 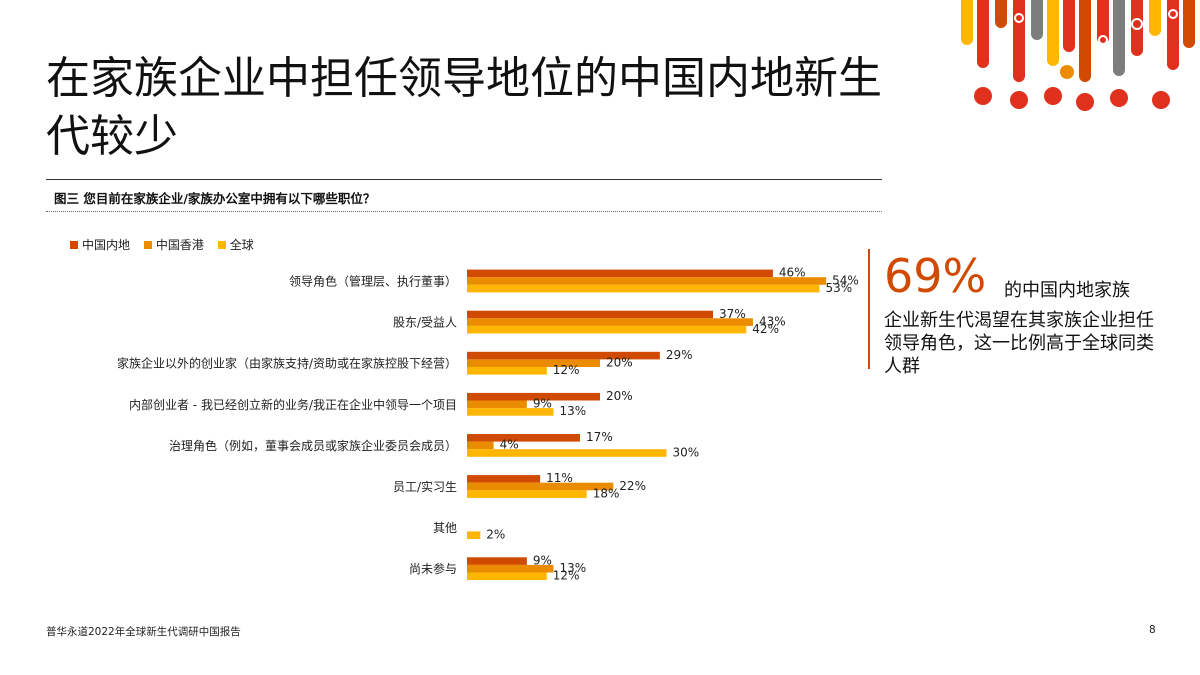 I want to click on data-label-global: 18%, so click(x=606, y=493).